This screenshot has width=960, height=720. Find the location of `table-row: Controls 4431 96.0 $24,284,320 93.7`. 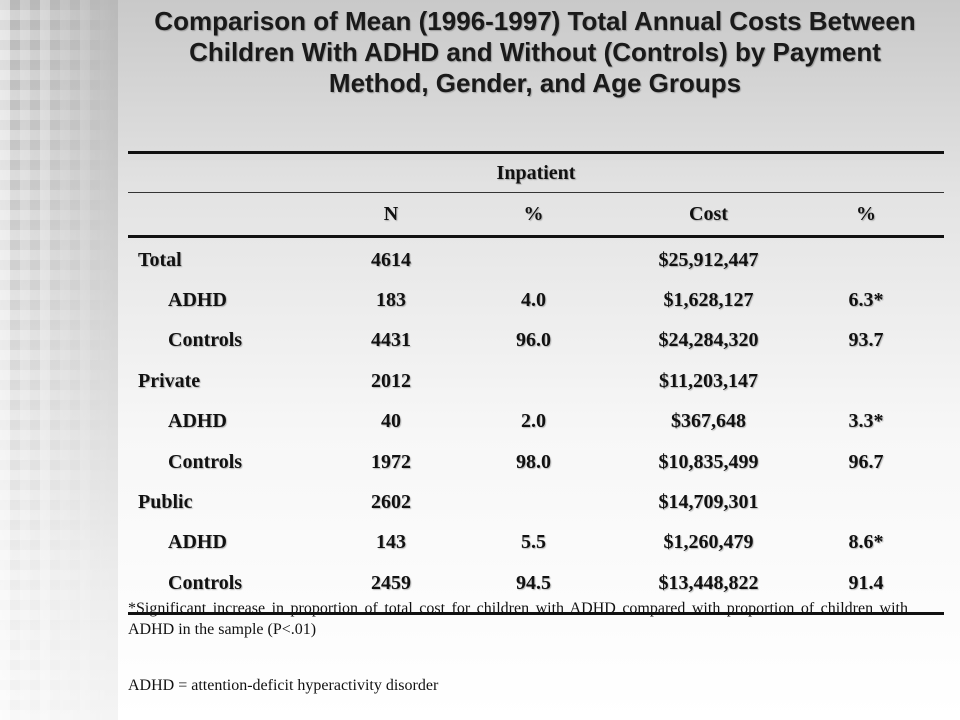

table-row: Controls 4431 96.0 $24,284,320 93.7 is located at coordinates (536, 341).